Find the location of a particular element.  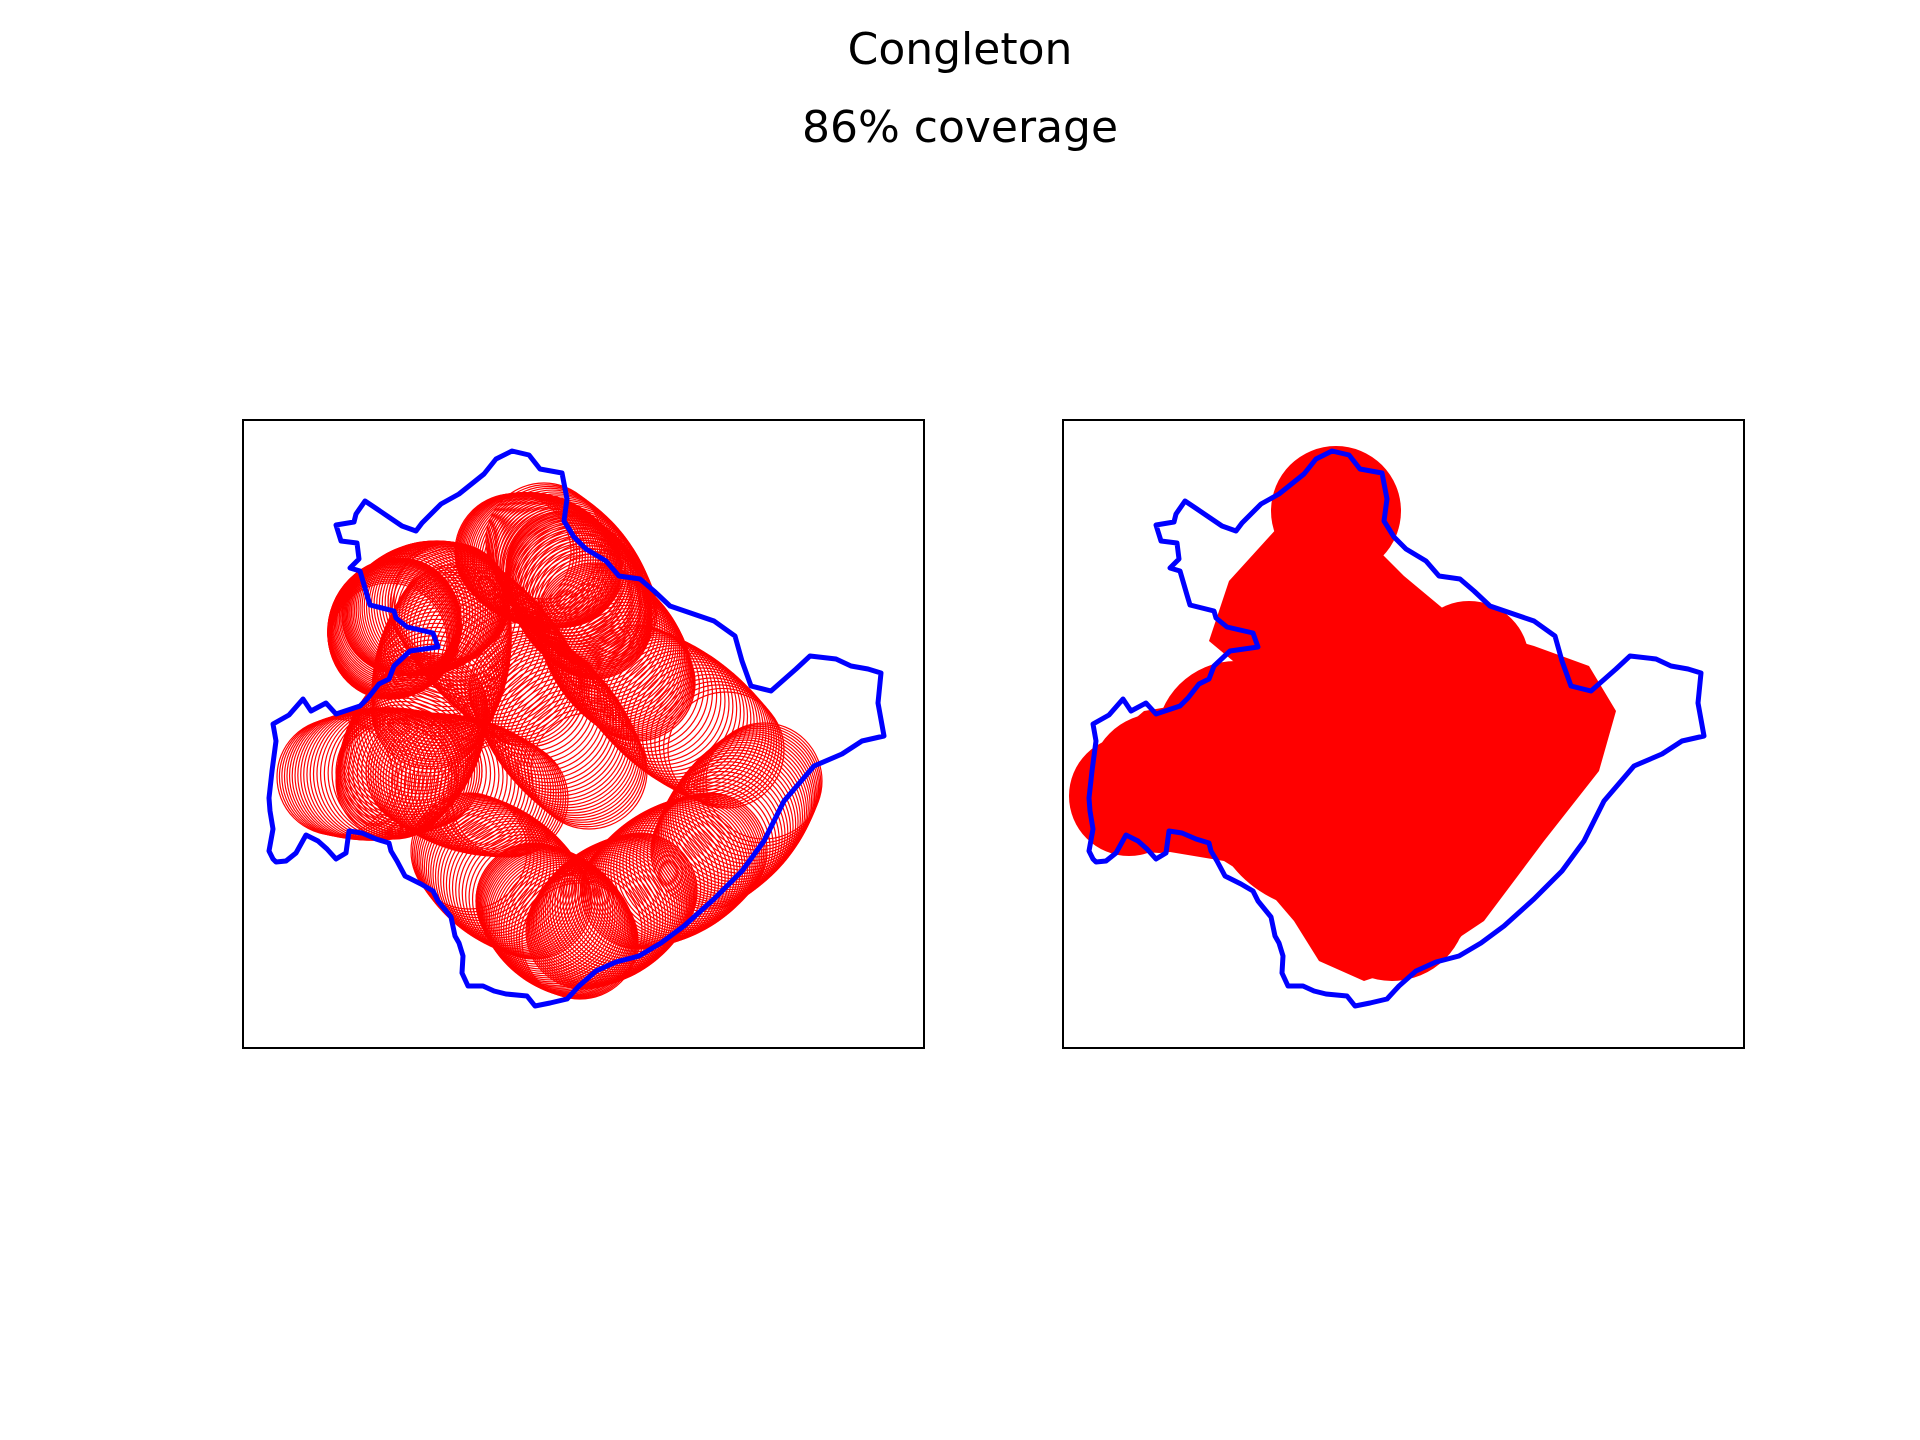

figure-title: Congleton is located at coordinates (960, 49).